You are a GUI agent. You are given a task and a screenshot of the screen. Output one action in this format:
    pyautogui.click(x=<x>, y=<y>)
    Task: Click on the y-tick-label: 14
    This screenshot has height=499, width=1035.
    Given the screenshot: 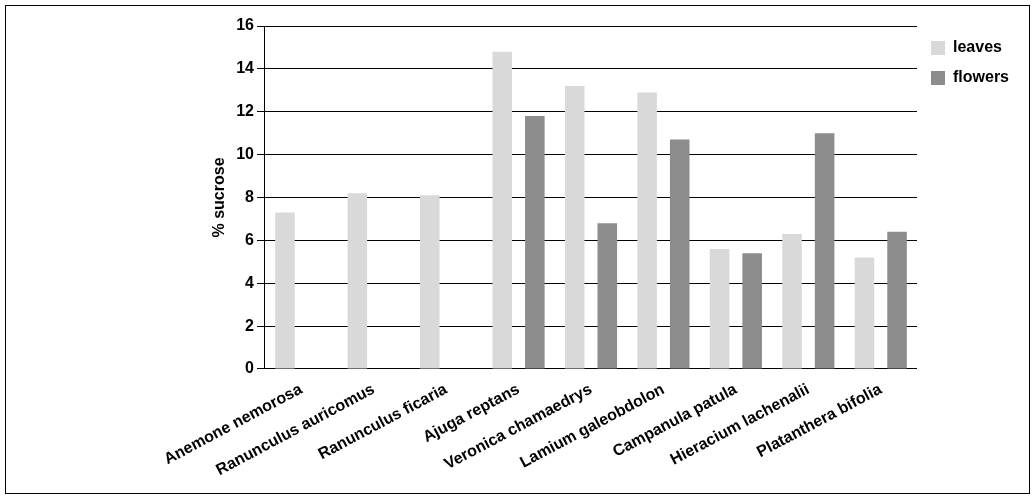 What is the action you would take?
    pyautogui.click(x=245, y=68)
    